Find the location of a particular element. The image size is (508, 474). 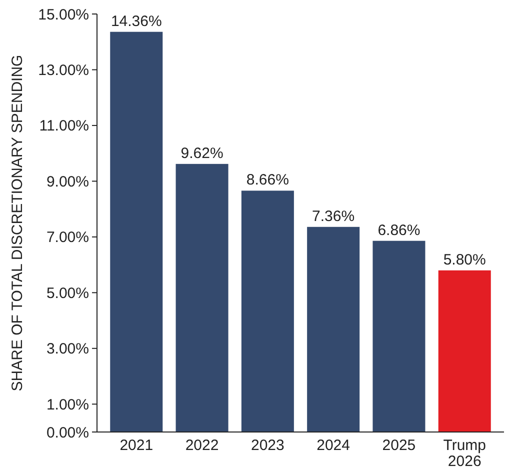

x-tick-label: 2022 is located at coordinates (202, 445).